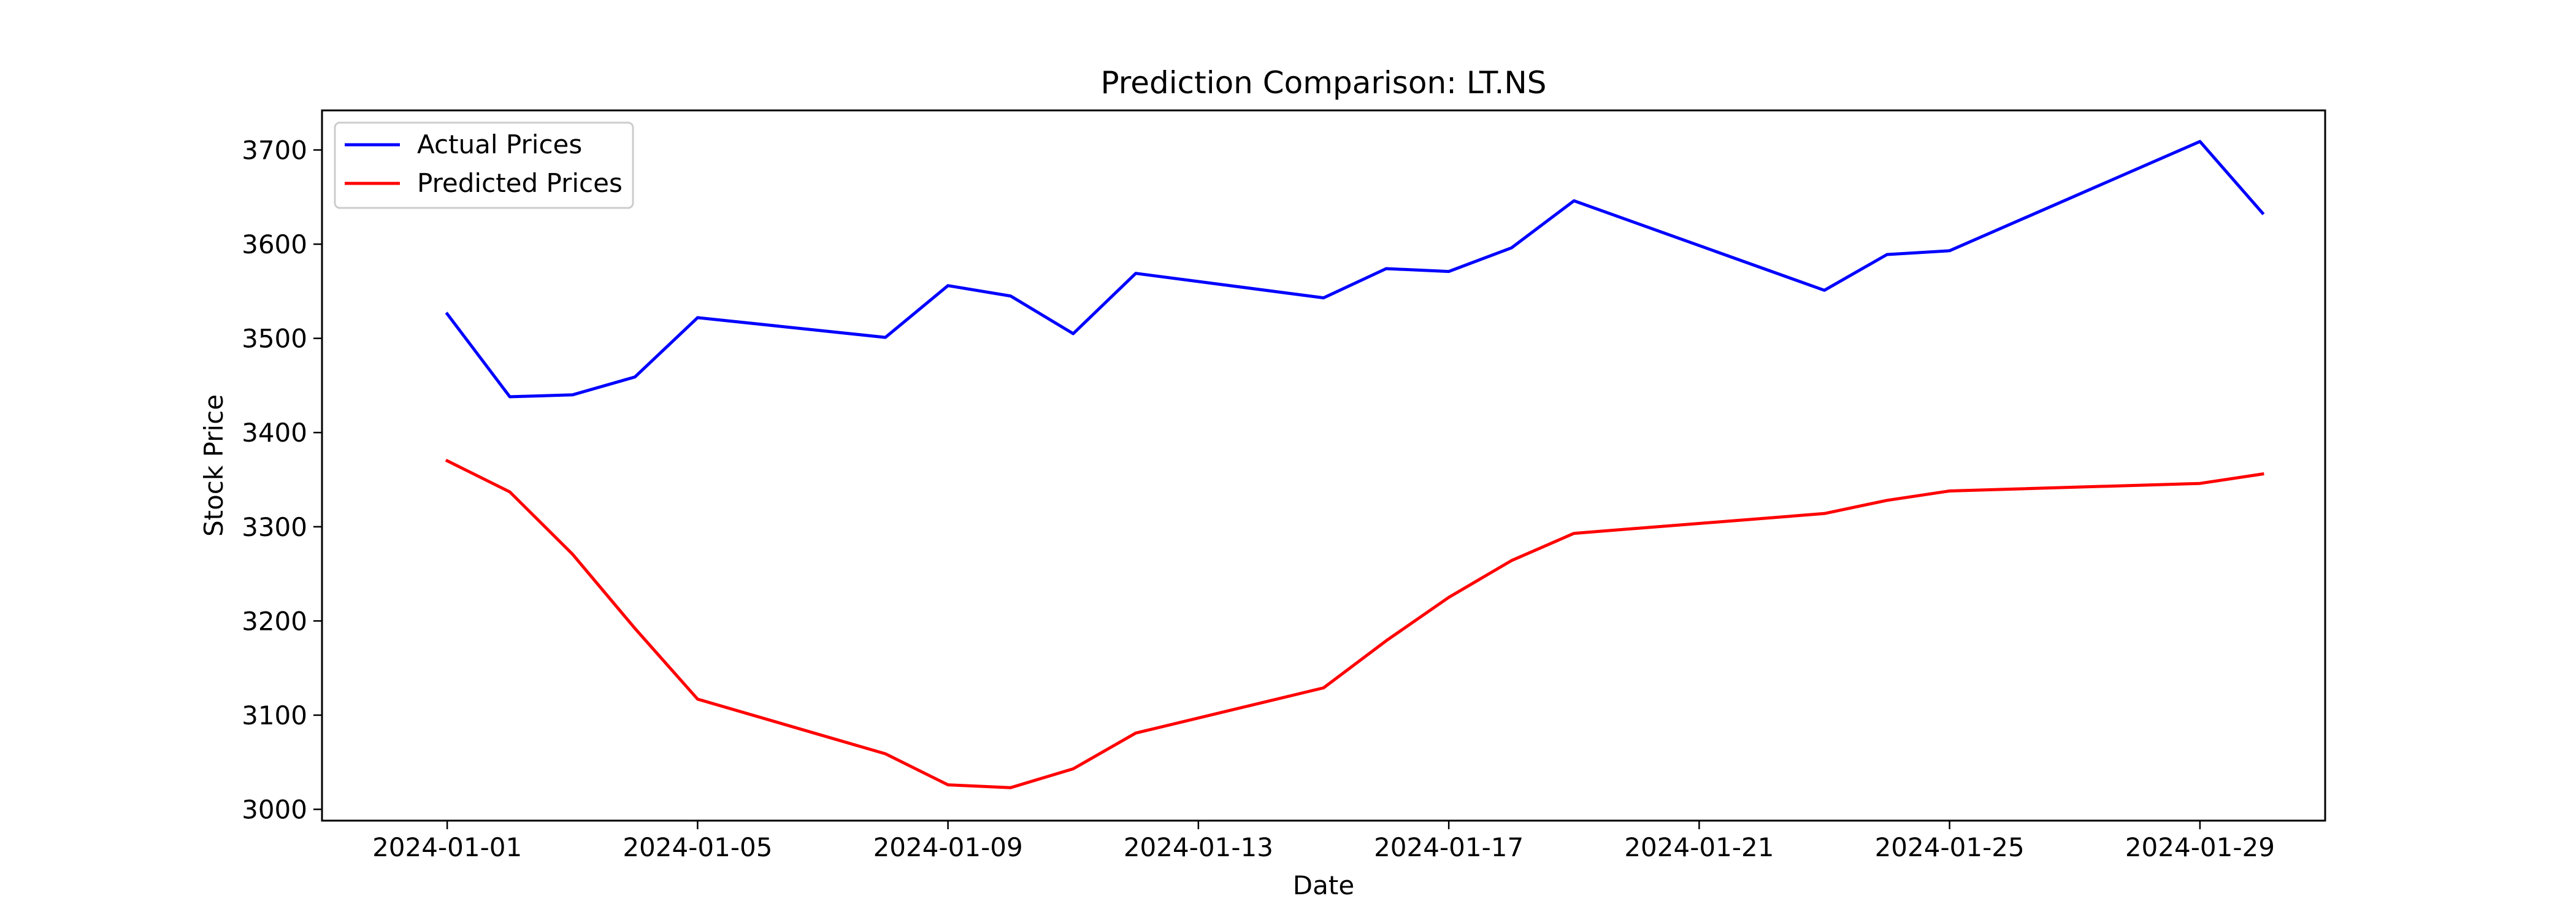  Describe the element at coordinates (282, 480) in the screenshot. I see `y-axis: 3000 3100 3200 3300 3400 3500 3600 3700` at that location.